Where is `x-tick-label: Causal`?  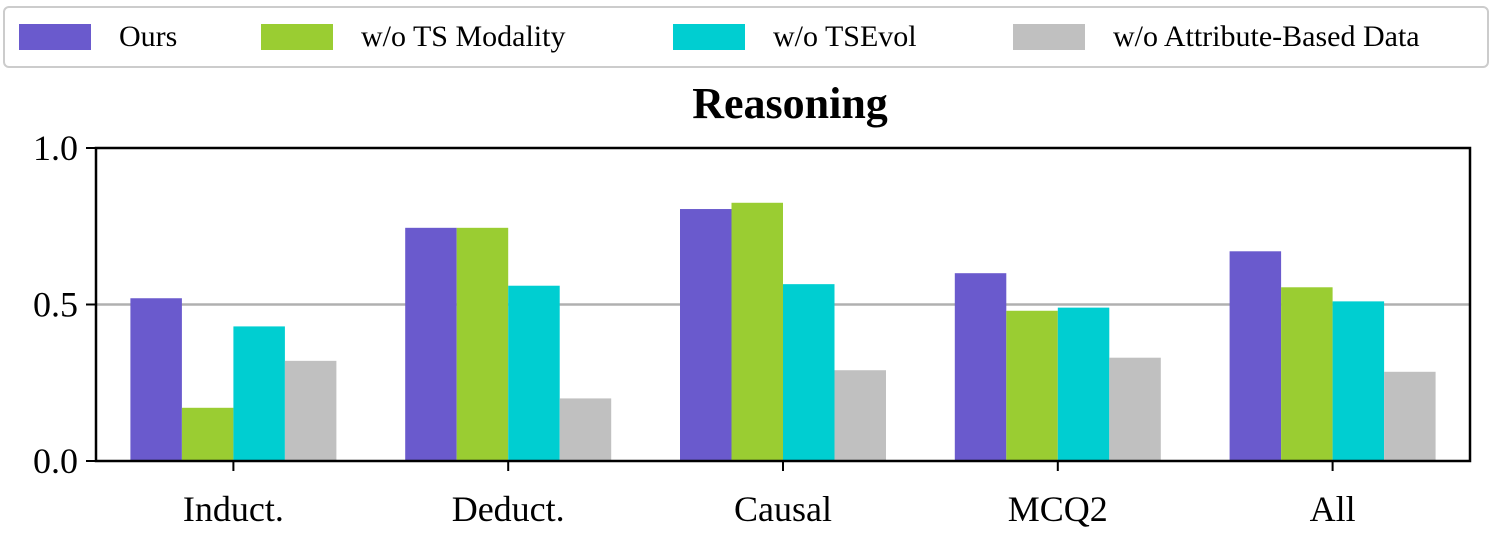 x-tick-label: Causal is located at coordinates (783, 509).